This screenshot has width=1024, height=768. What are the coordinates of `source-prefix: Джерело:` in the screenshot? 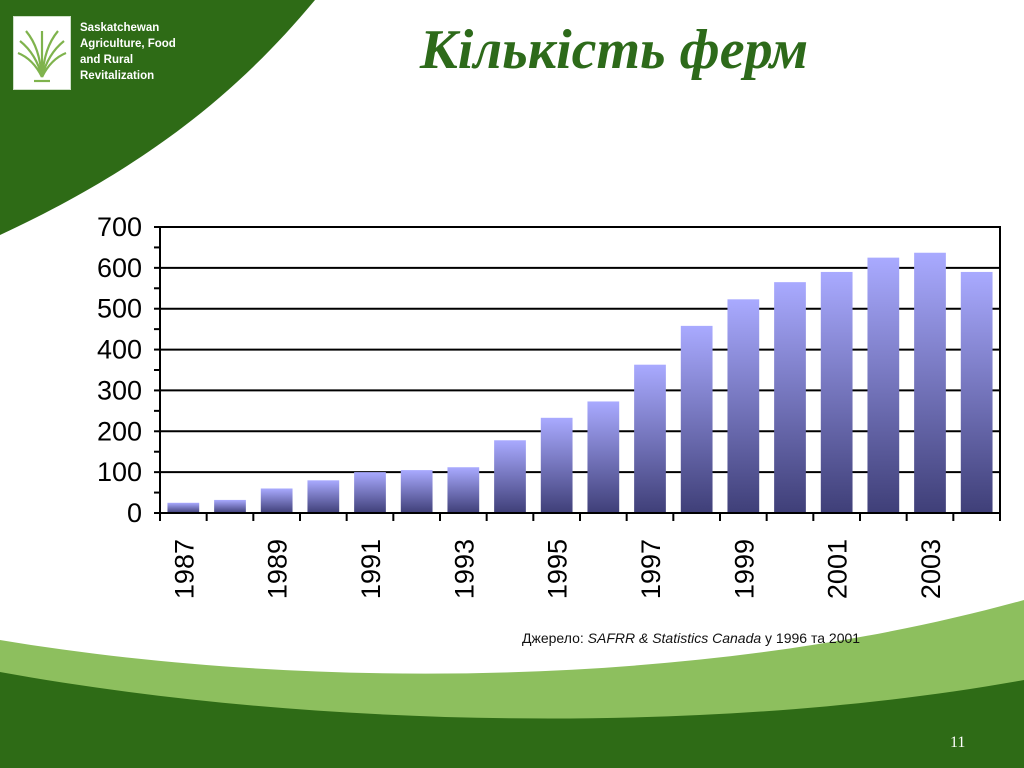 It's located at (553, 638).